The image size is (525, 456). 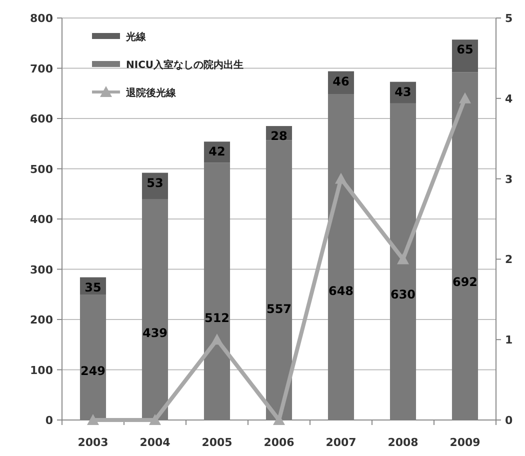 What do you see at coordinates (509, 99) in the screenshot?
I see `y2-tick-label: 4` at bounding box center [509, 99].